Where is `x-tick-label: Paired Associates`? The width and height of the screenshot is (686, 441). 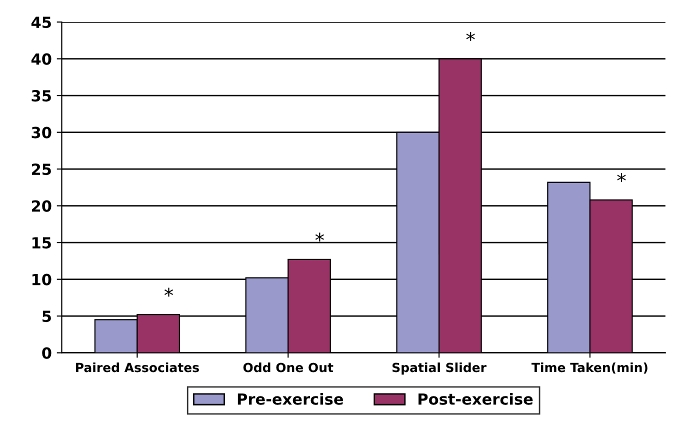
x-tick-label: Paired Associates is located at coordinates (137, 367).